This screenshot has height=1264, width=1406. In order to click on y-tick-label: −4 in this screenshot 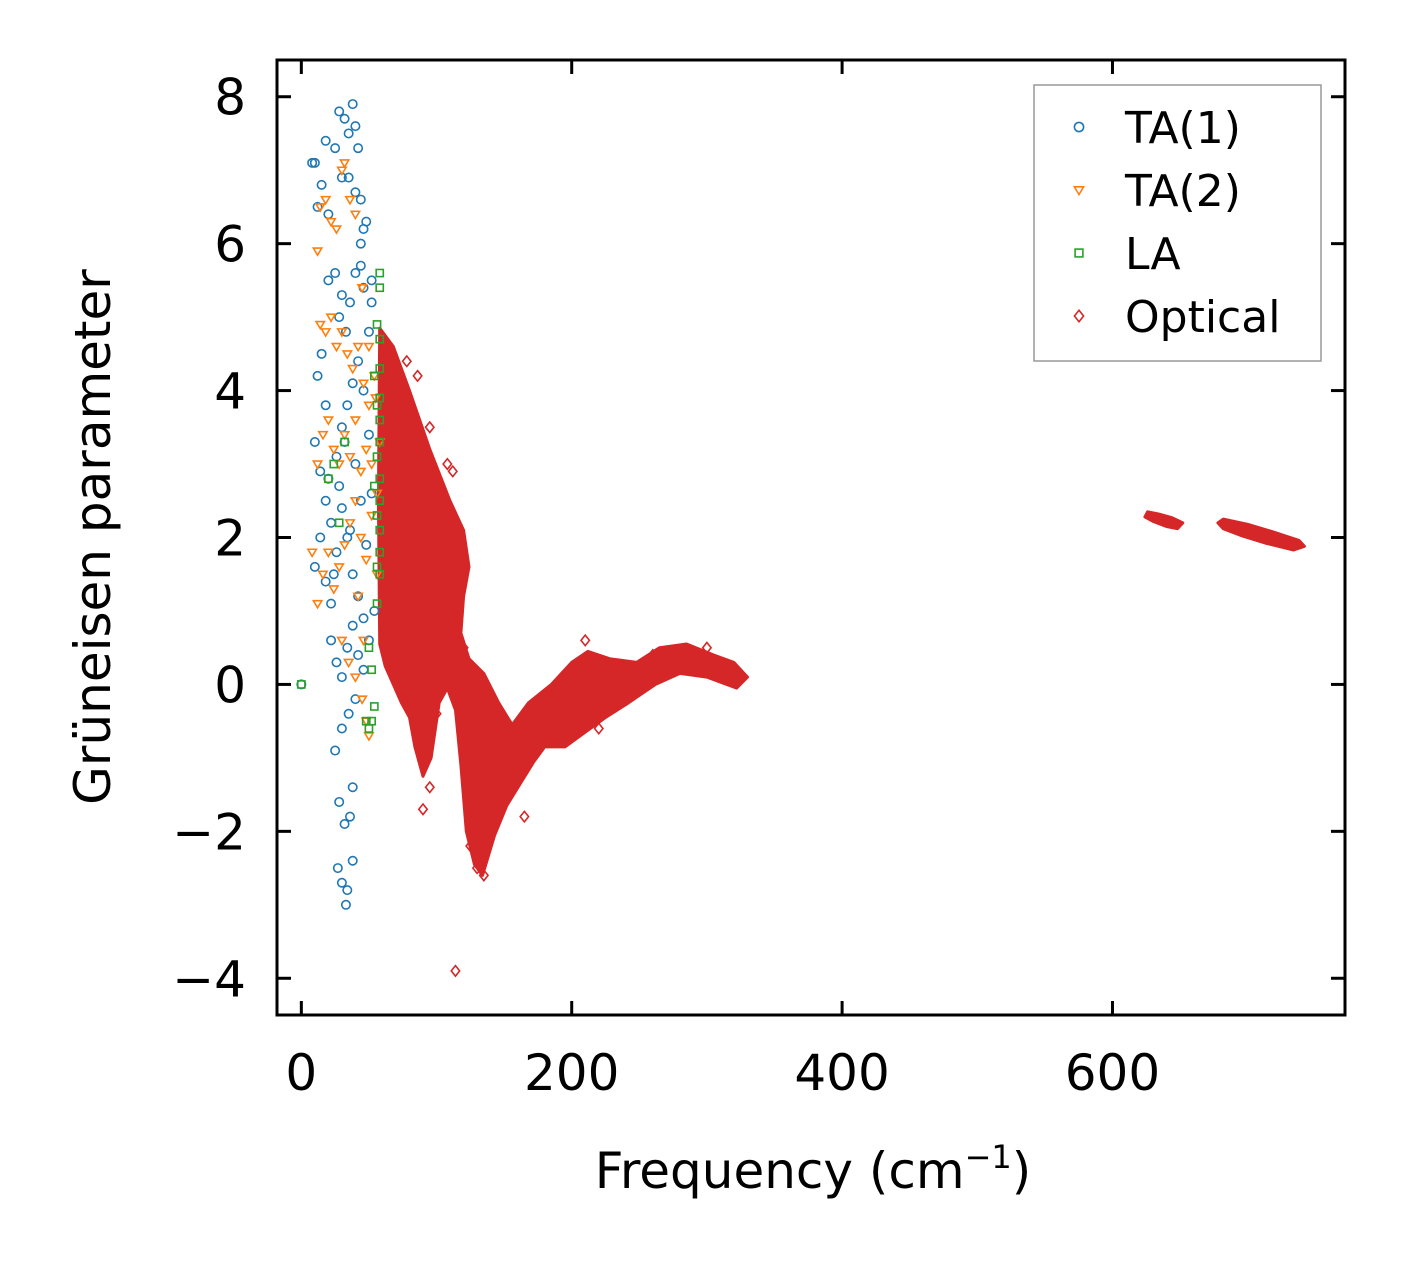, I will do `click(209, 979)`.